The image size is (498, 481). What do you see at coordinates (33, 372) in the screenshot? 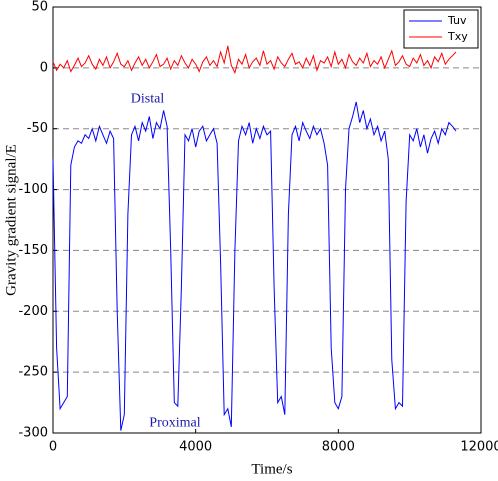
I see `y-tick-label: -250` at bounding box center [33, 372].